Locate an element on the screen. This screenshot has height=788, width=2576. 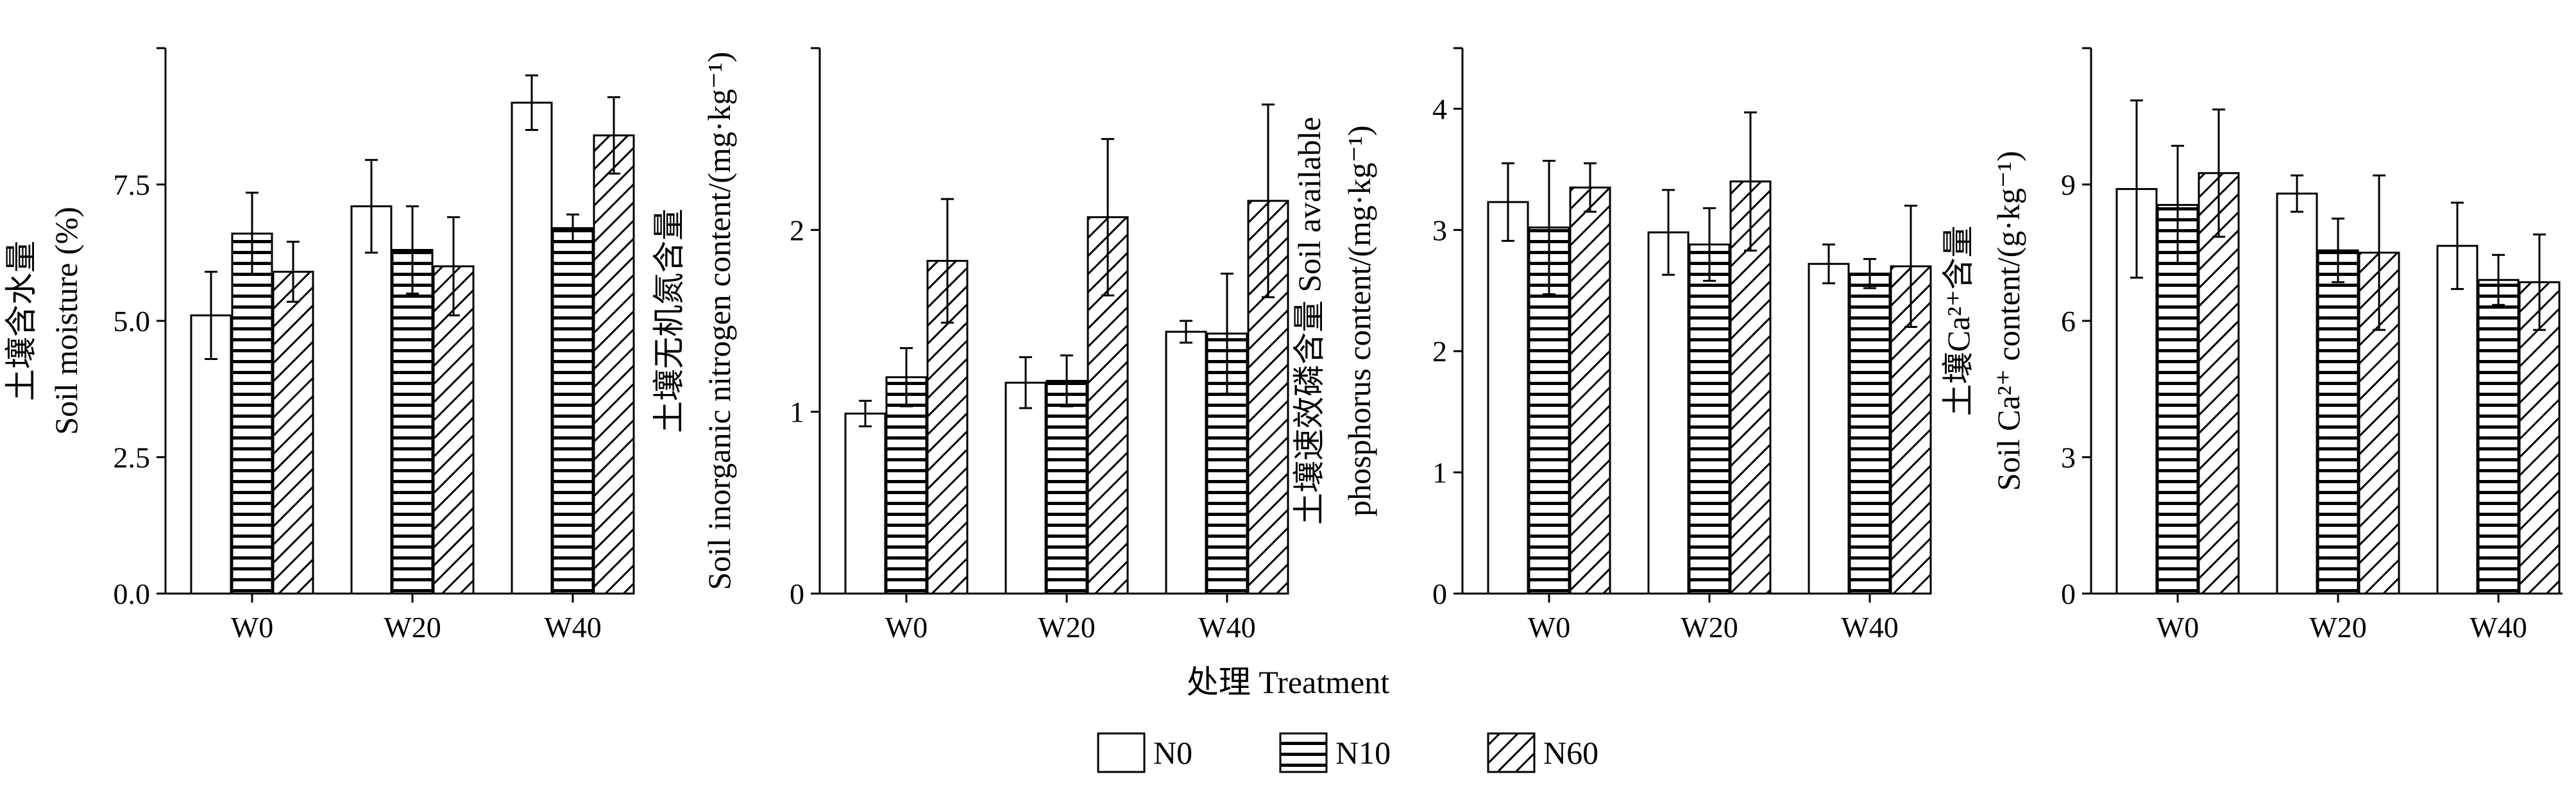
y-tick-label: 0.0 is located at coordinates (132, 594).